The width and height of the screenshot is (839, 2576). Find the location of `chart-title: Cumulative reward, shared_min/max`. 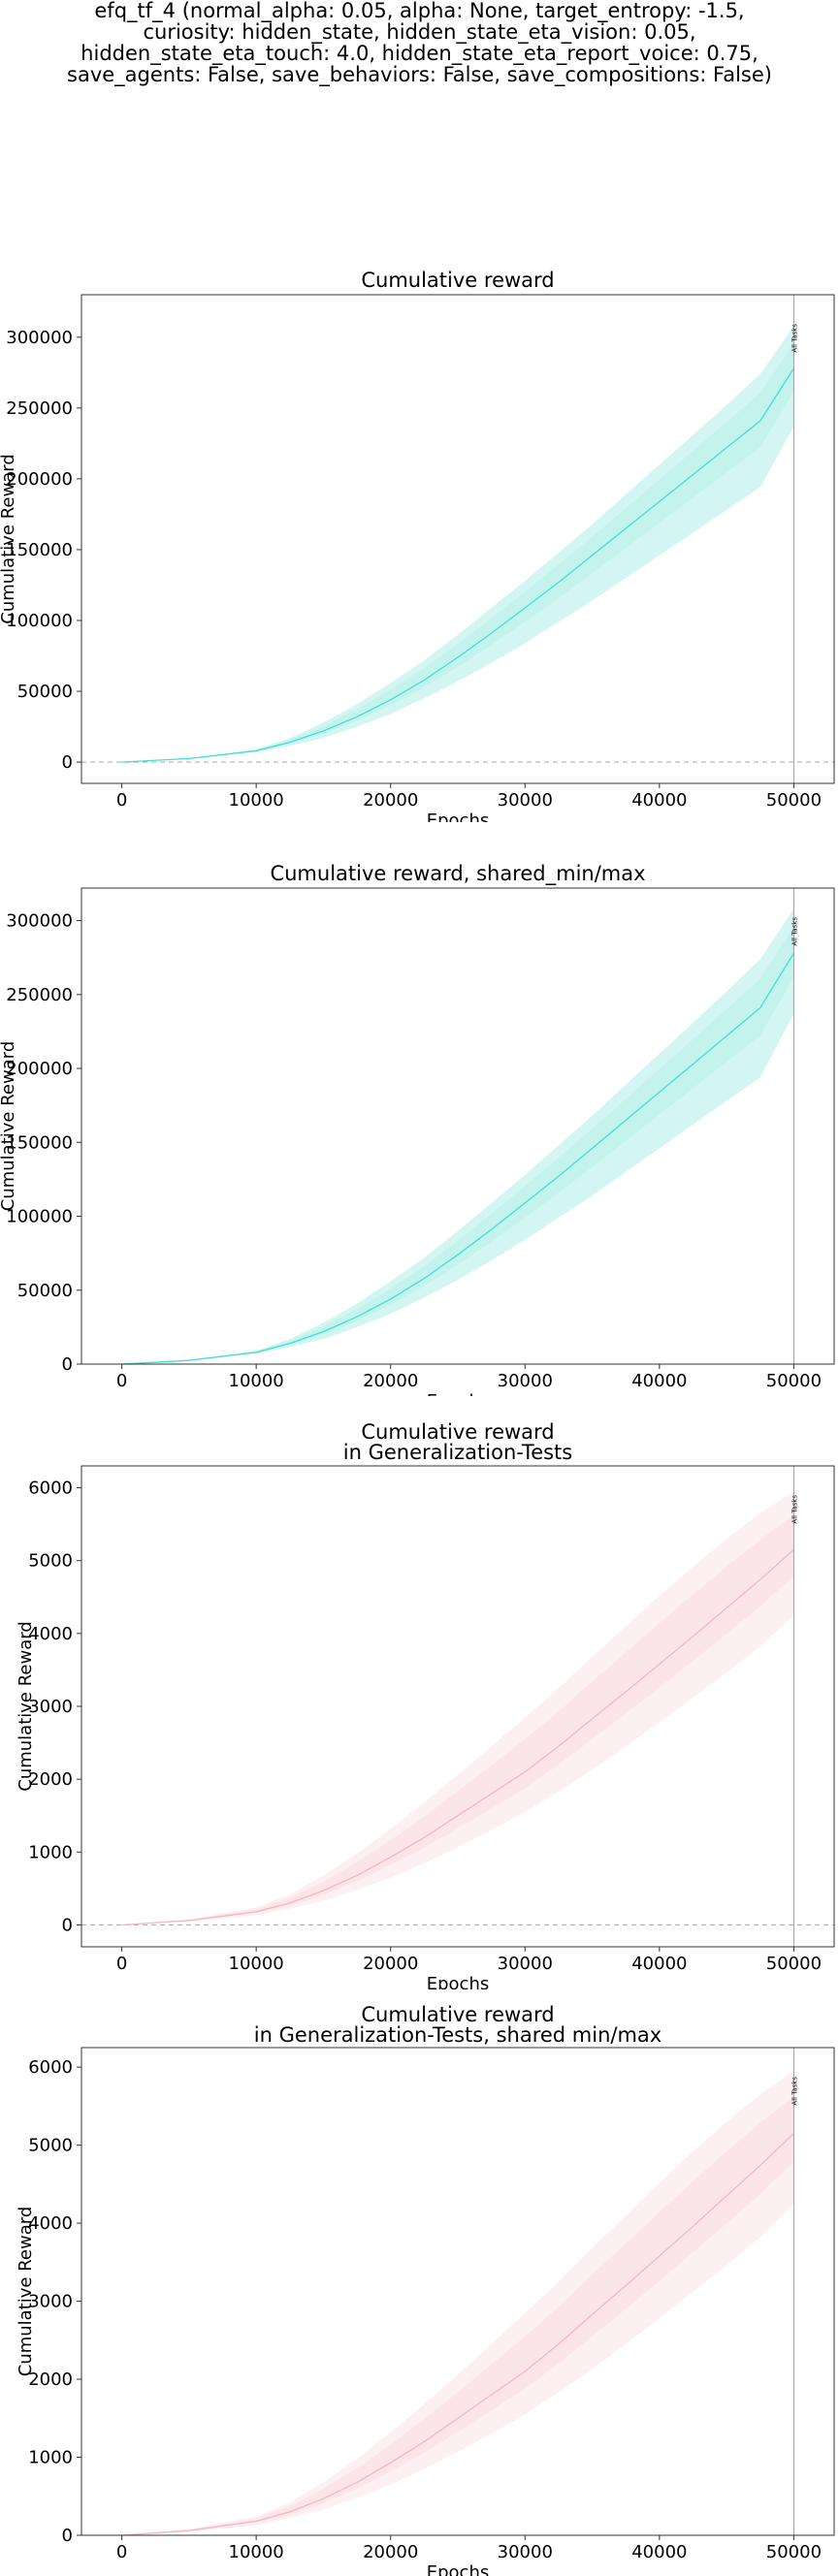

chart-title: Cumulative reward, shared_min/max is located at coordinates (457, 874).